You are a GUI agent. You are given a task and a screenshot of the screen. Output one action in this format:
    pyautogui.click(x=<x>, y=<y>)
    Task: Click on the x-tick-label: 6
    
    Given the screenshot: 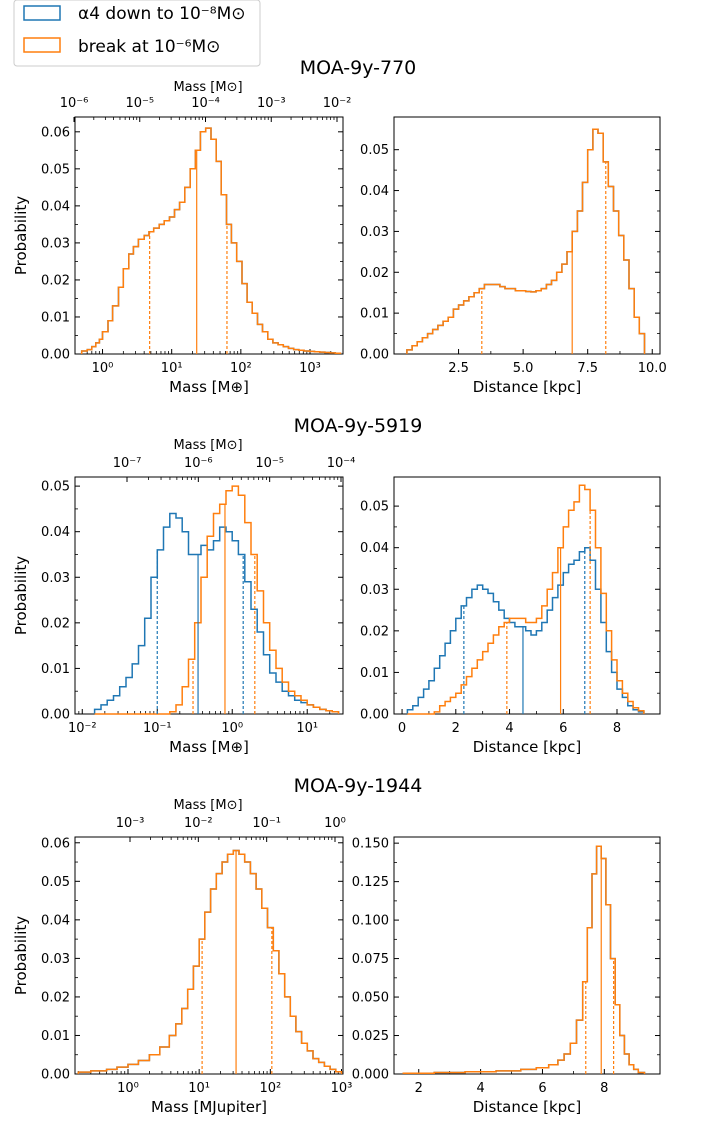 What is the action you would take?
    pyautogui.click(x=563, y=728)
    